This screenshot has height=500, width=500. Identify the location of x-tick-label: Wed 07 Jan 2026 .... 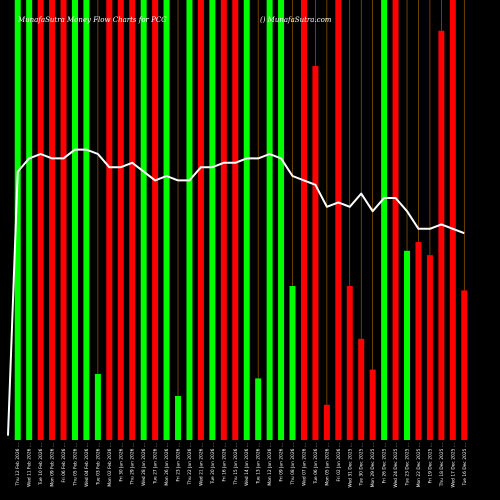
(304, 464).